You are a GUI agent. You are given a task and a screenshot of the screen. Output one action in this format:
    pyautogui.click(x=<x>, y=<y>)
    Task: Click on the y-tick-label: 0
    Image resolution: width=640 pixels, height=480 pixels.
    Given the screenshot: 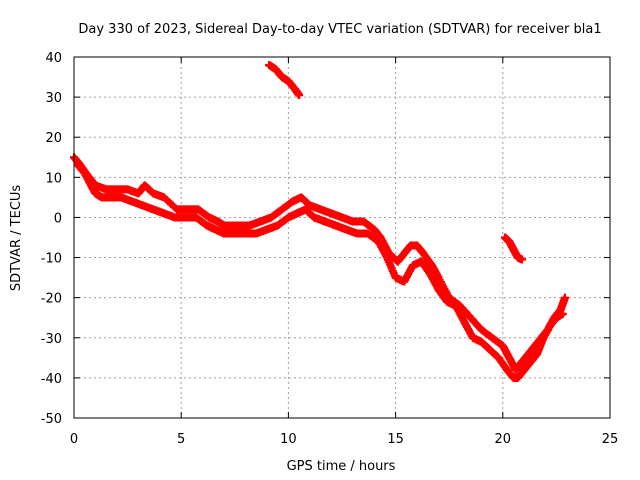 What is the action you would take?
    pyautogui.click(x=58, y=218)
    